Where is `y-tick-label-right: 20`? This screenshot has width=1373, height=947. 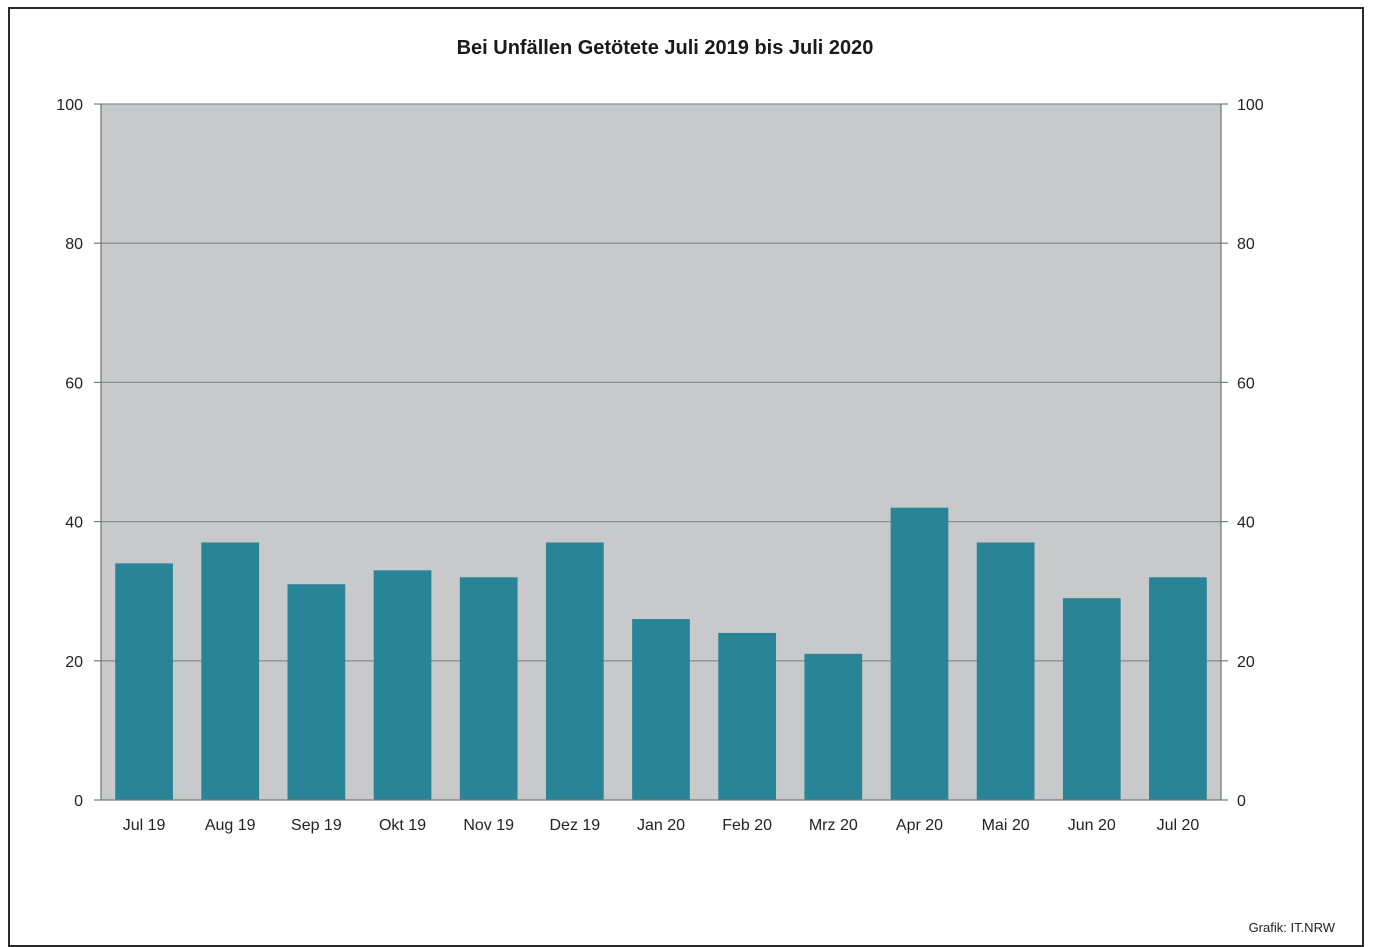 y-tick-label-right: 20 is located at coordinates (1246, 662).